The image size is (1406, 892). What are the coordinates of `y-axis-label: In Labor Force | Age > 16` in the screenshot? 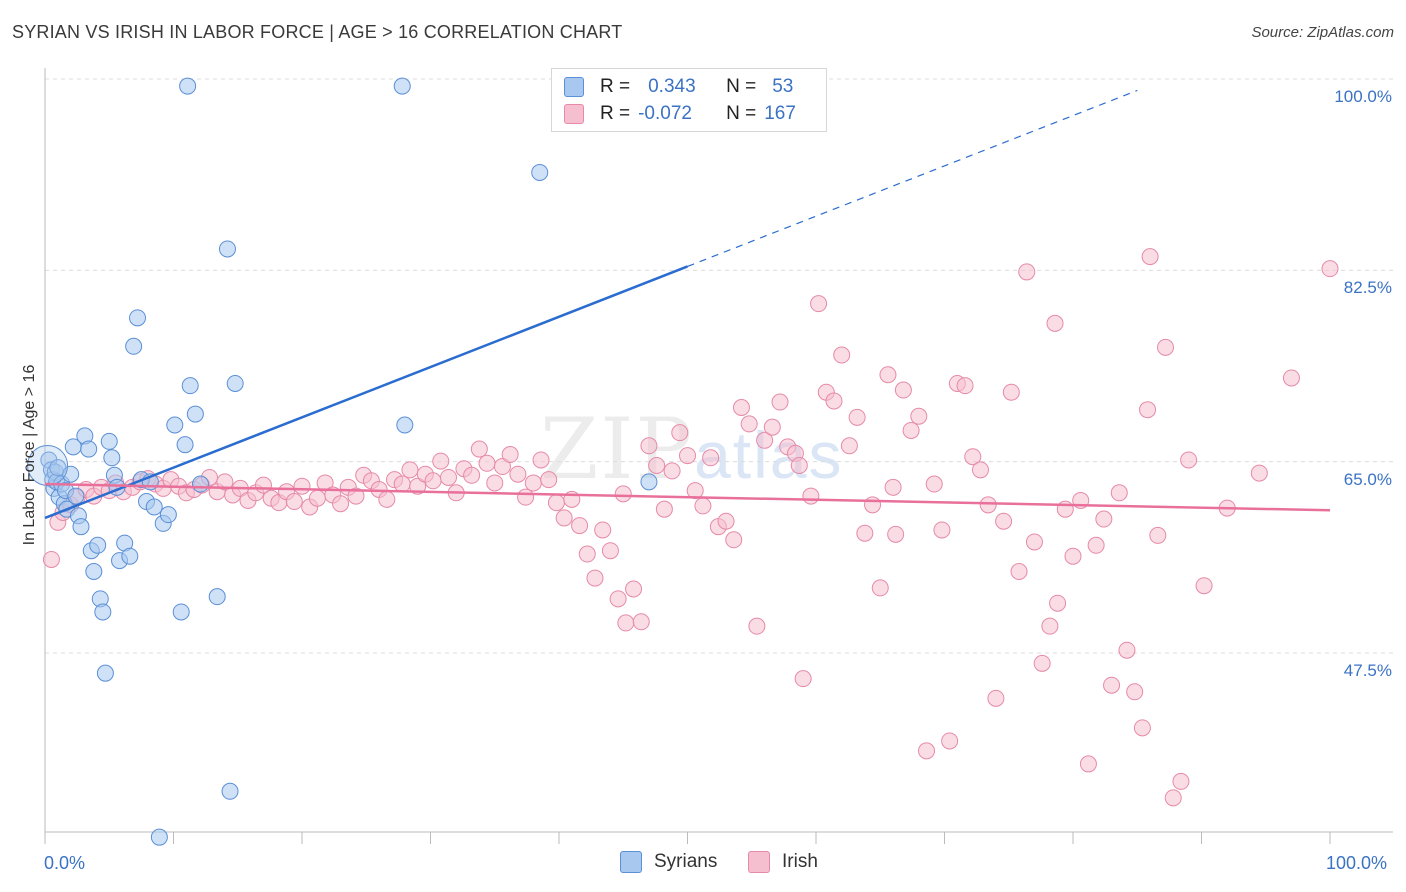 It's located at (29, 455).